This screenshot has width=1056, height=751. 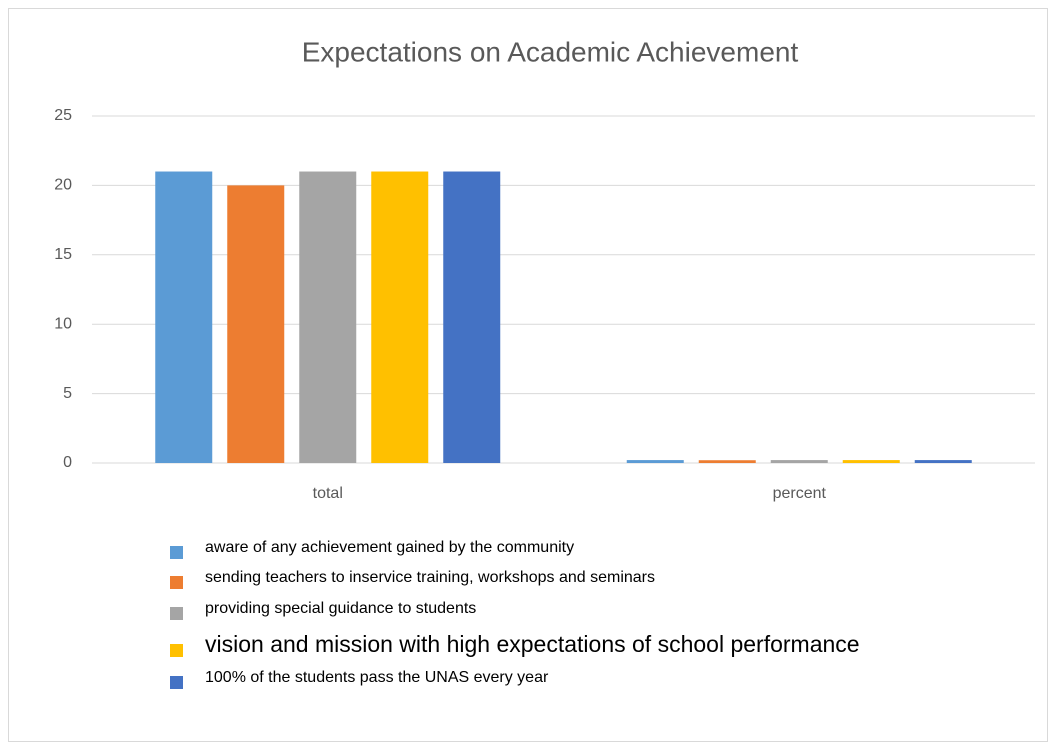 What do you see at coordinates (340, 608) in the screenshot?
I see `legend-label: providing special guidance to students` at bounding box center [340, 608].